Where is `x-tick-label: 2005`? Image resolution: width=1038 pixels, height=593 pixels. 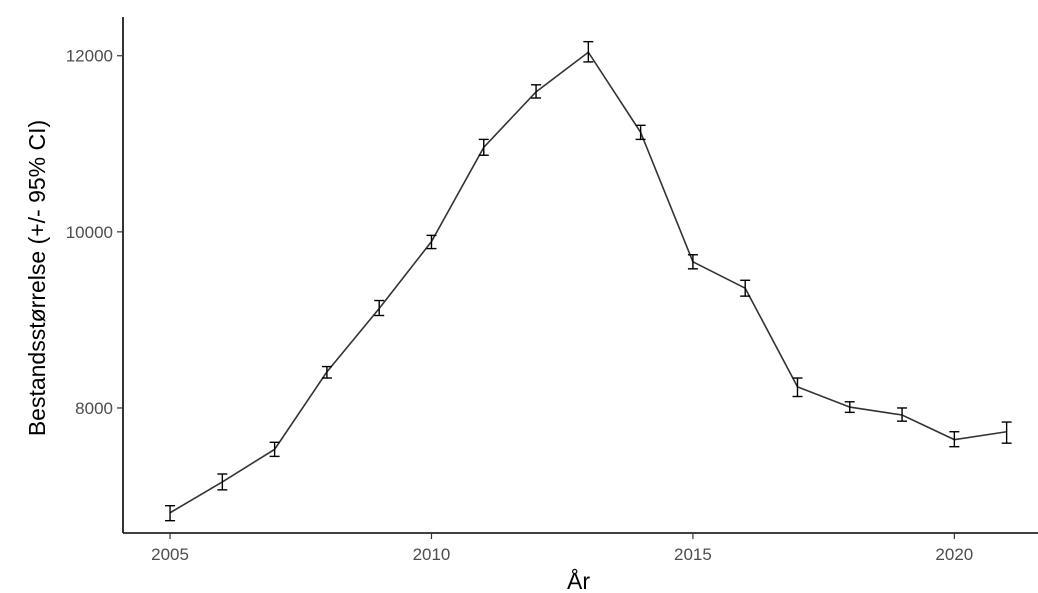
x-tick-label: 2005 is located at coordinates (170, 554).